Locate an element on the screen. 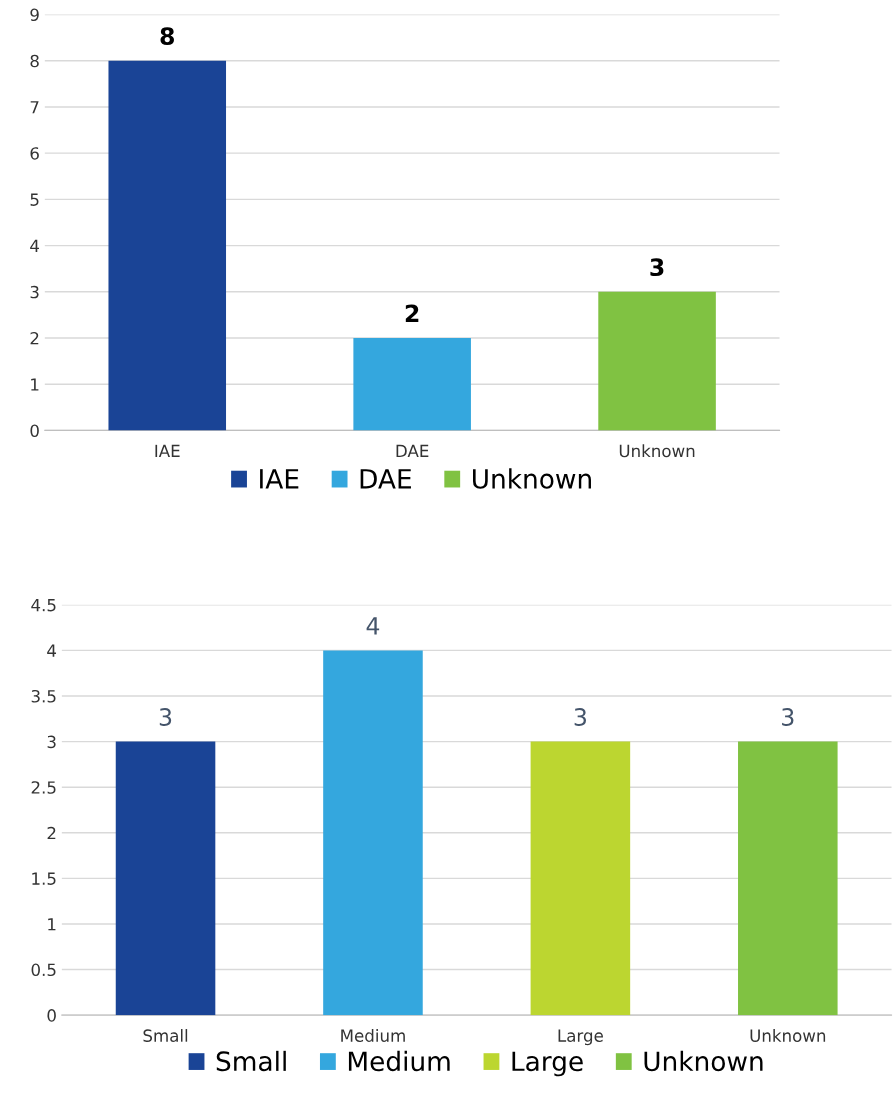 This screenshot has height=1118, width=896. legend-label: Small is located at coordinates (251, 1061).